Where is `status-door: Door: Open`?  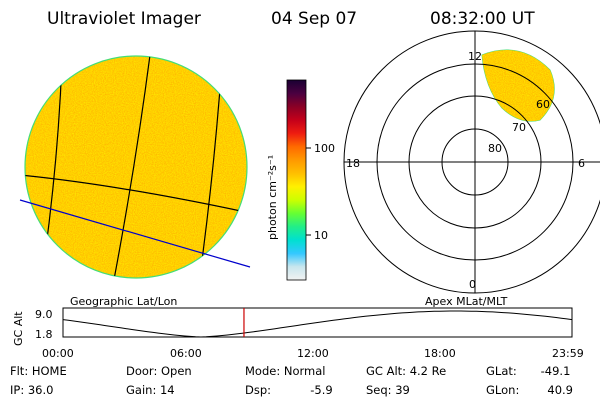
status-door: Door: Open is located at coordinates (159, 371).